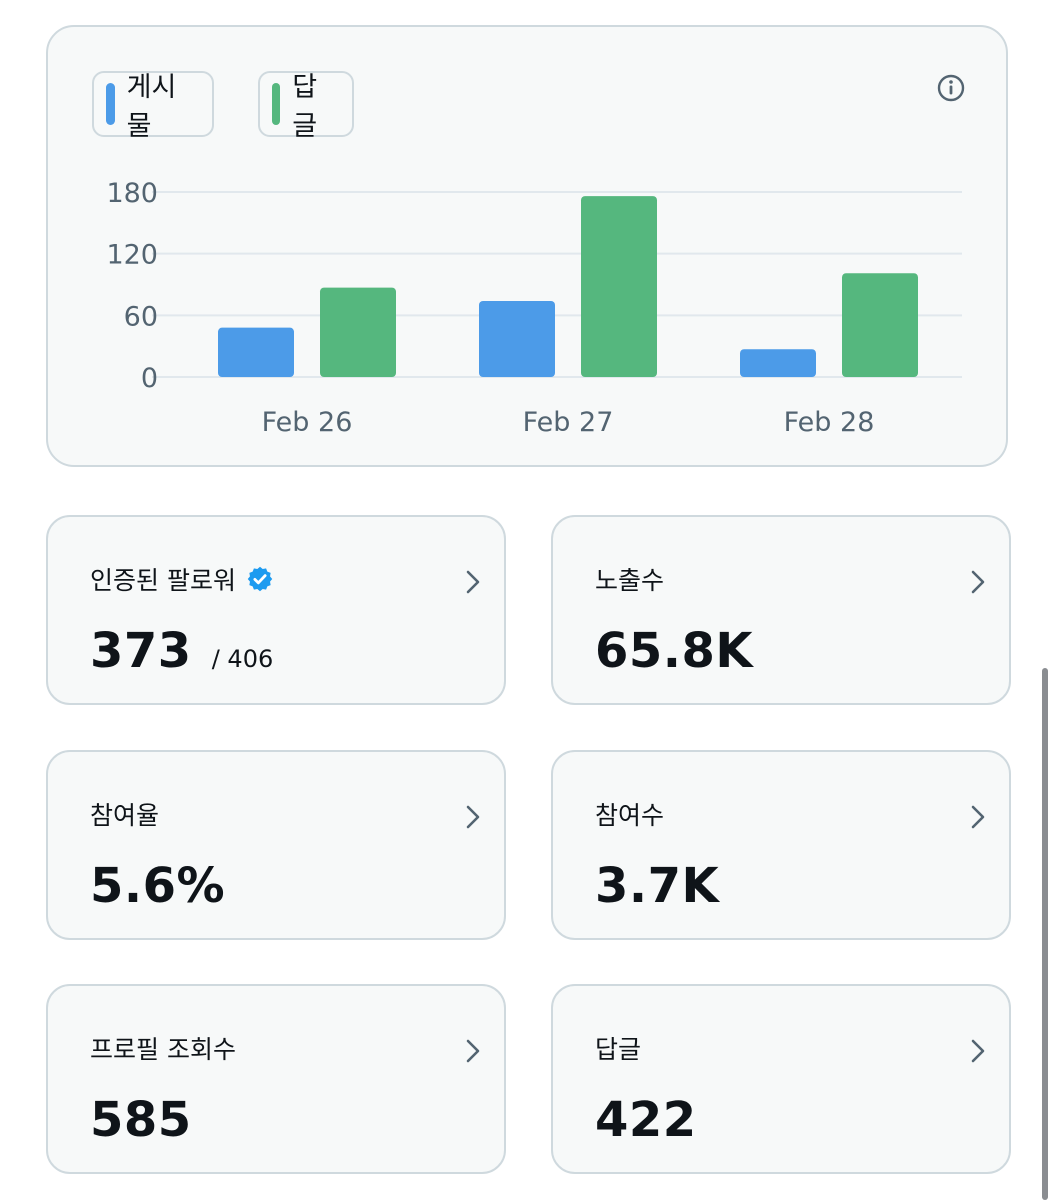 Image resolution: width=1057 pixels, height=1200 pixels. I want to click on info-icon, so click(951, 88).